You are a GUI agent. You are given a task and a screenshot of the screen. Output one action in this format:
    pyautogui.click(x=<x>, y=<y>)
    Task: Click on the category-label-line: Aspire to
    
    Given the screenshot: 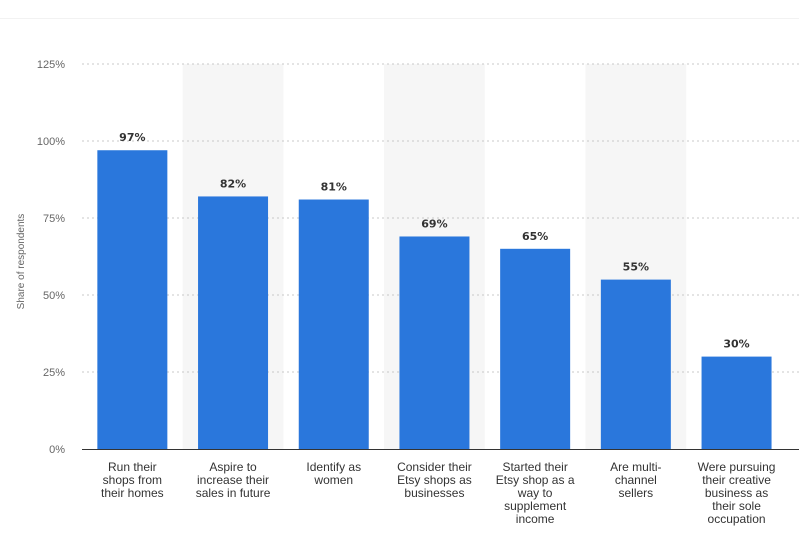 What is the action you would take?
    pyautogui.click(x=233, y=467)
    